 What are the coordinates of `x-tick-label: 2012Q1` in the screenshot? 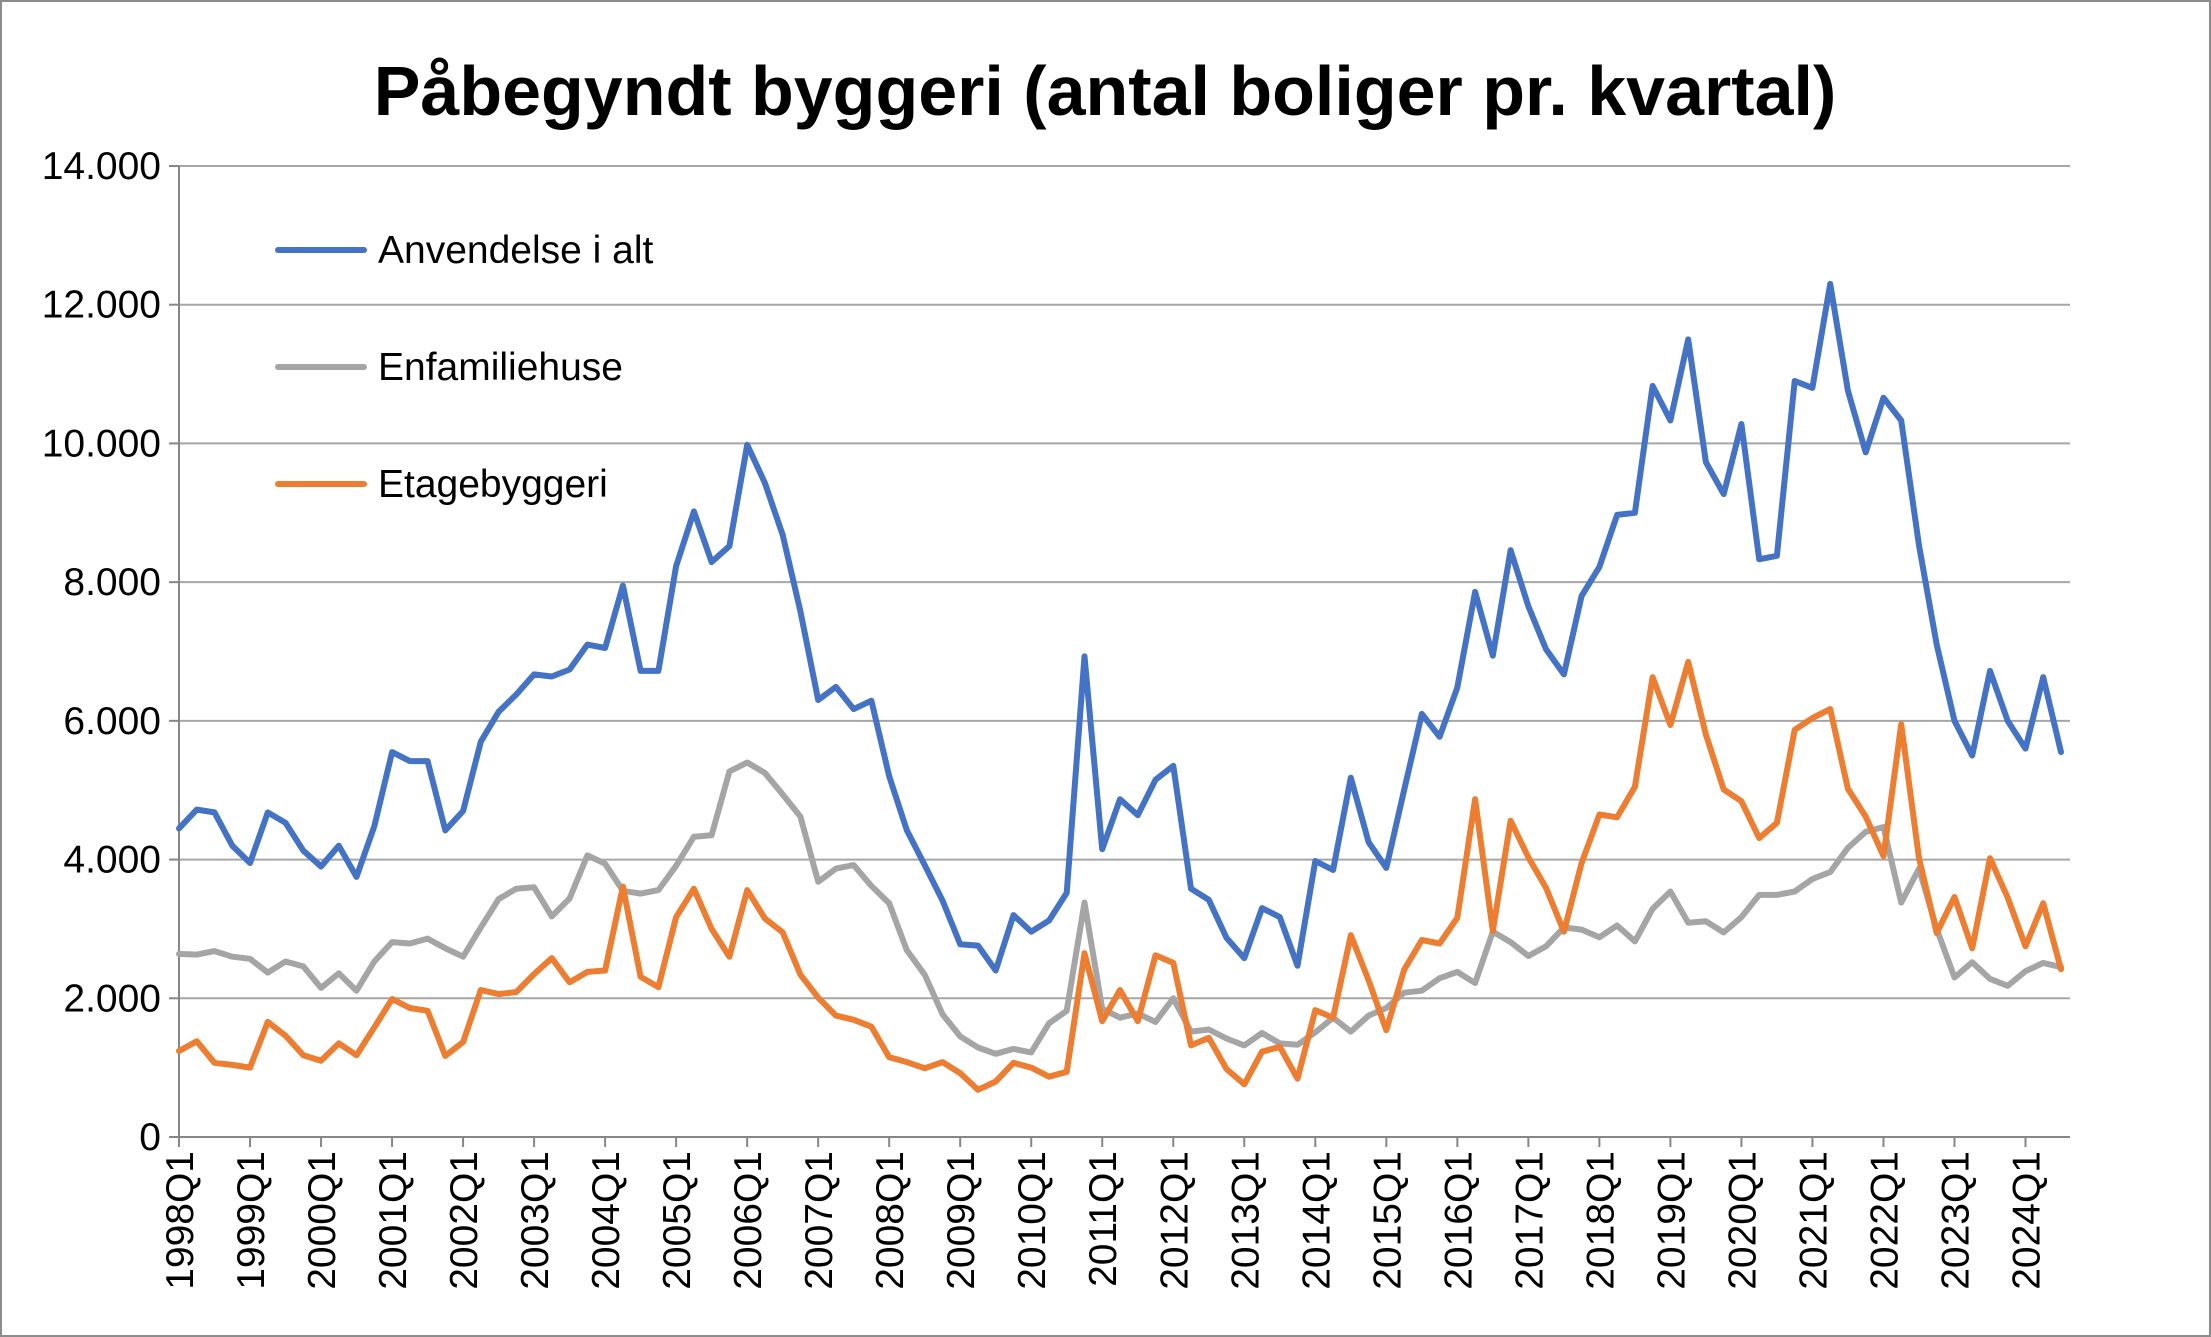 It's located at (1174, 1220).